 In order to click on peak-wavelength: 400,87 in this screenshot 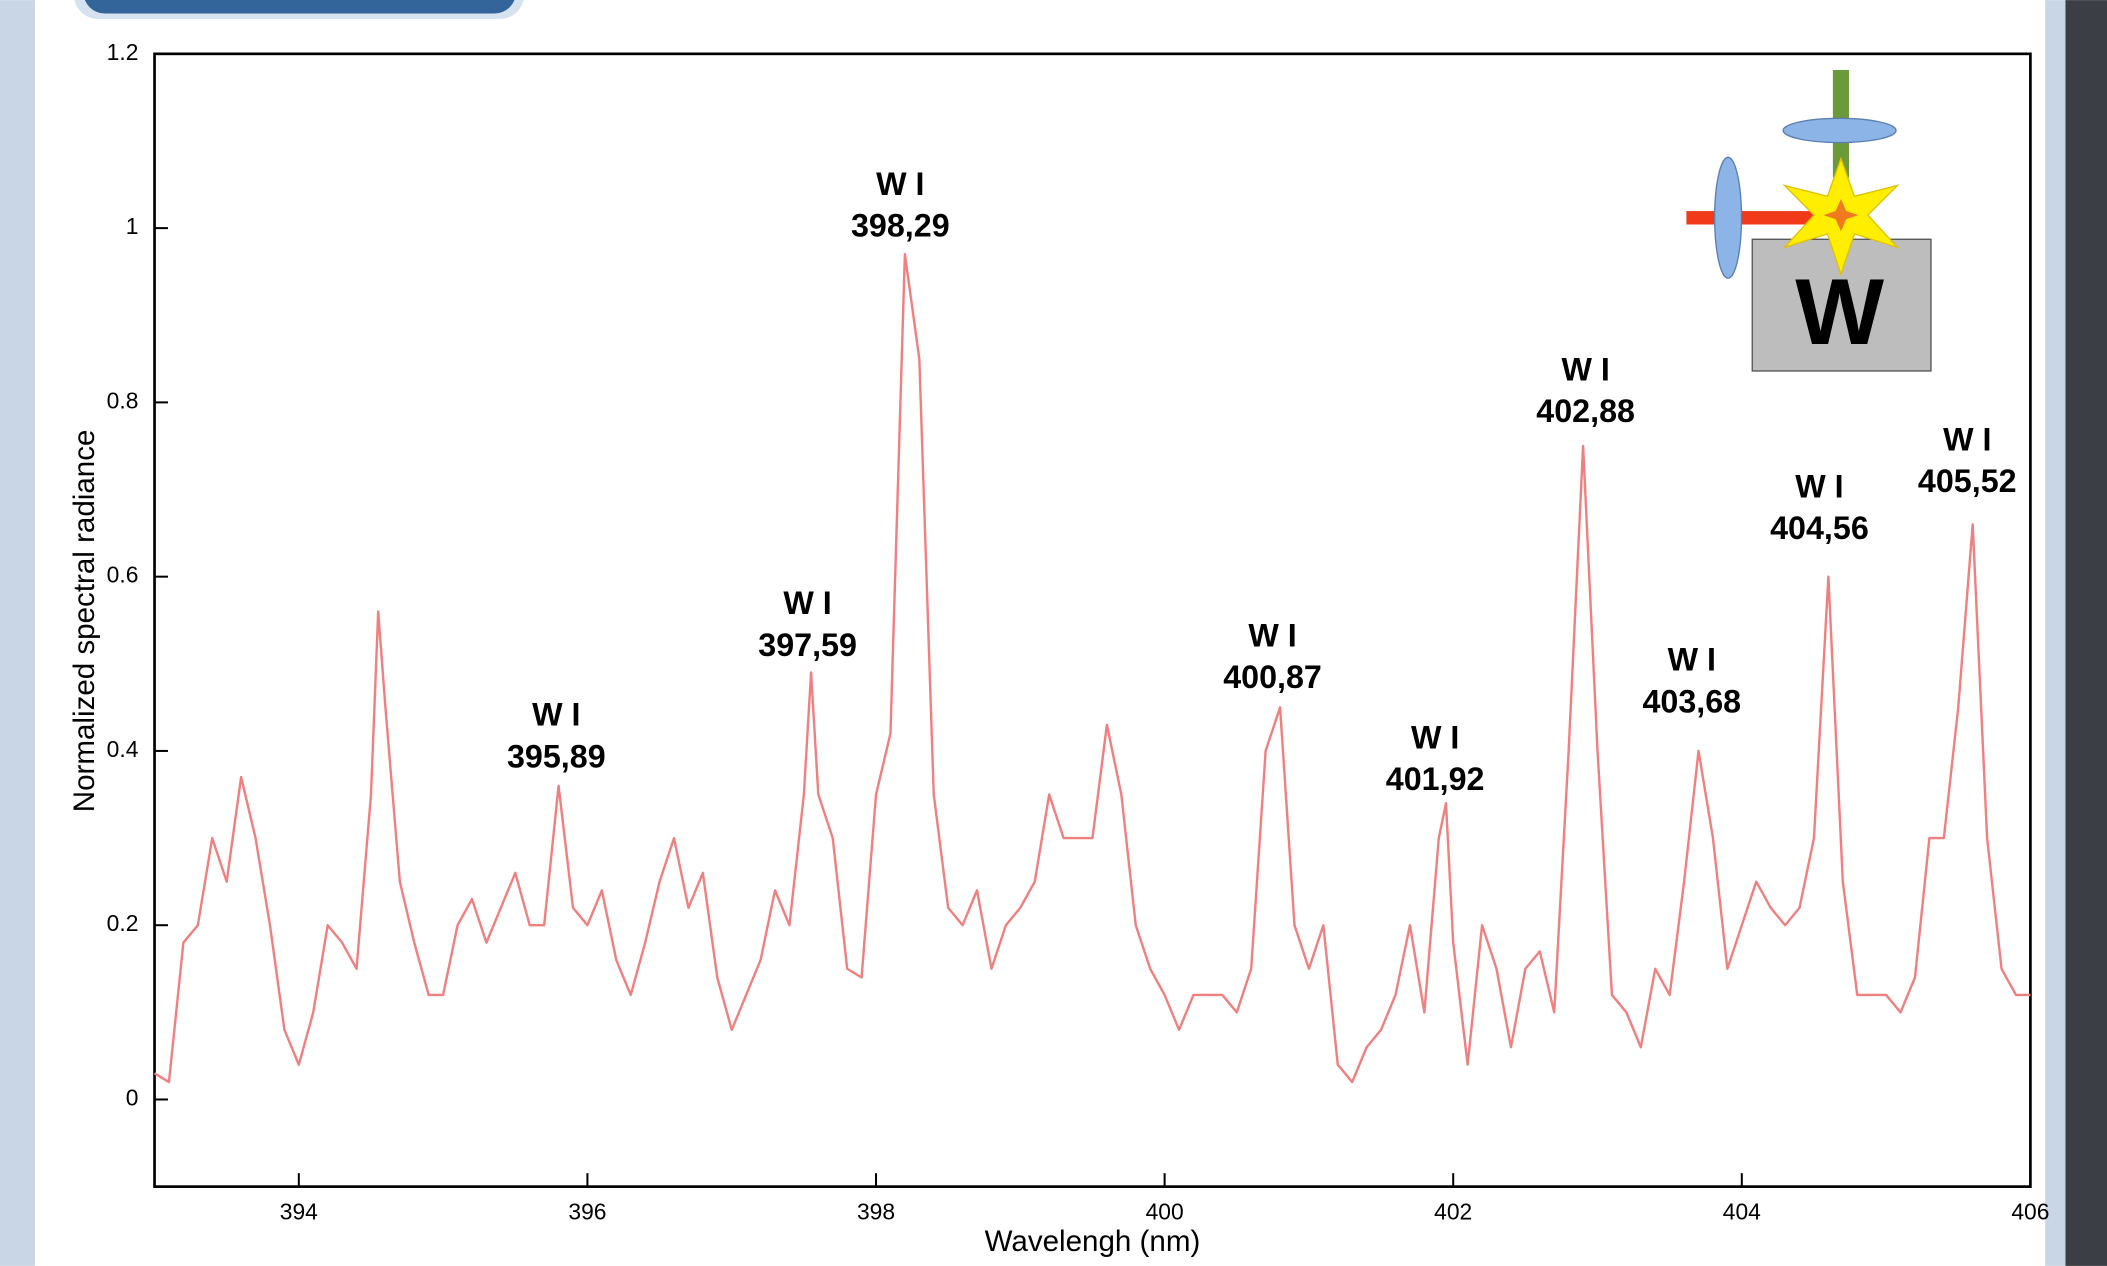, I will do `click(1272, 677)`.